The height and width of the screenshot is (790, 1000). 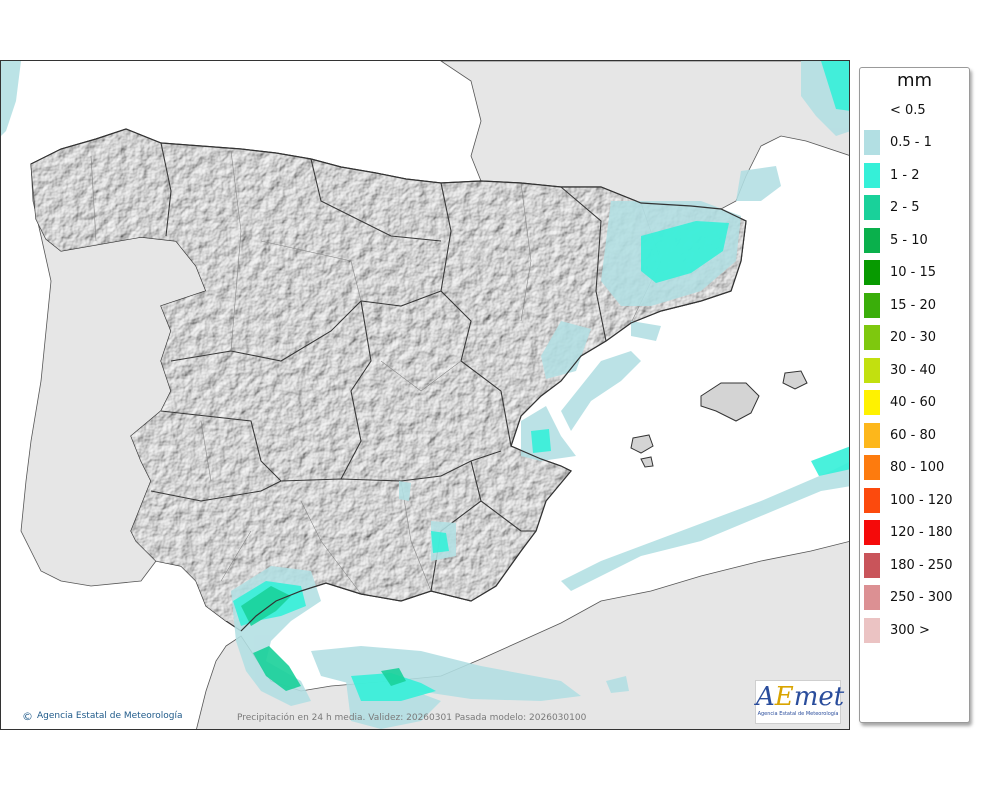 I want to click on legend-item: 10 - 15, so click(x=900, y=273).